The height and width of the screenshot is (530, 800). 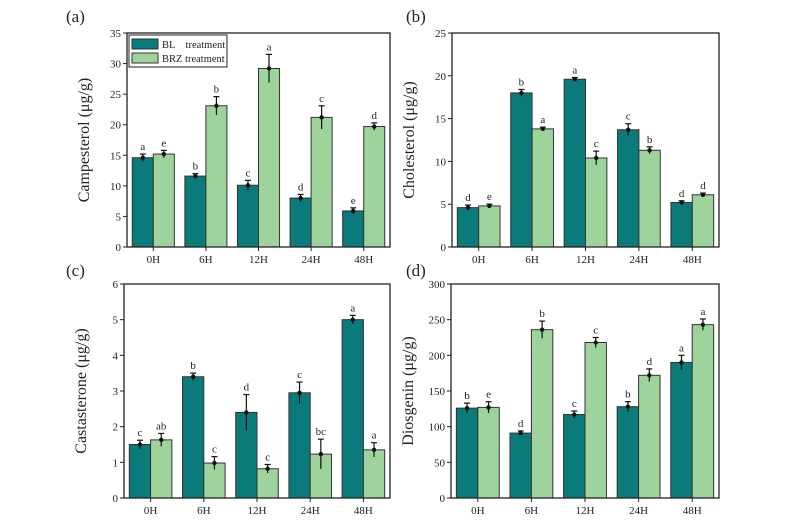 I want to click on y-tick-label: 250, so click(x=437, y=321).